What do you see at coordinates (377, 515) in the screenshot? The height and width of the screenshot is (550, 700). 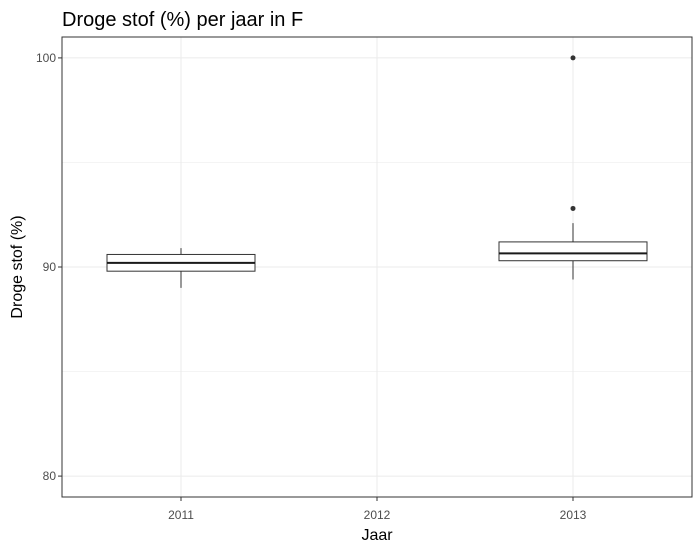 I see `x-tick-label: 2012` at bounding box center [377, 515].